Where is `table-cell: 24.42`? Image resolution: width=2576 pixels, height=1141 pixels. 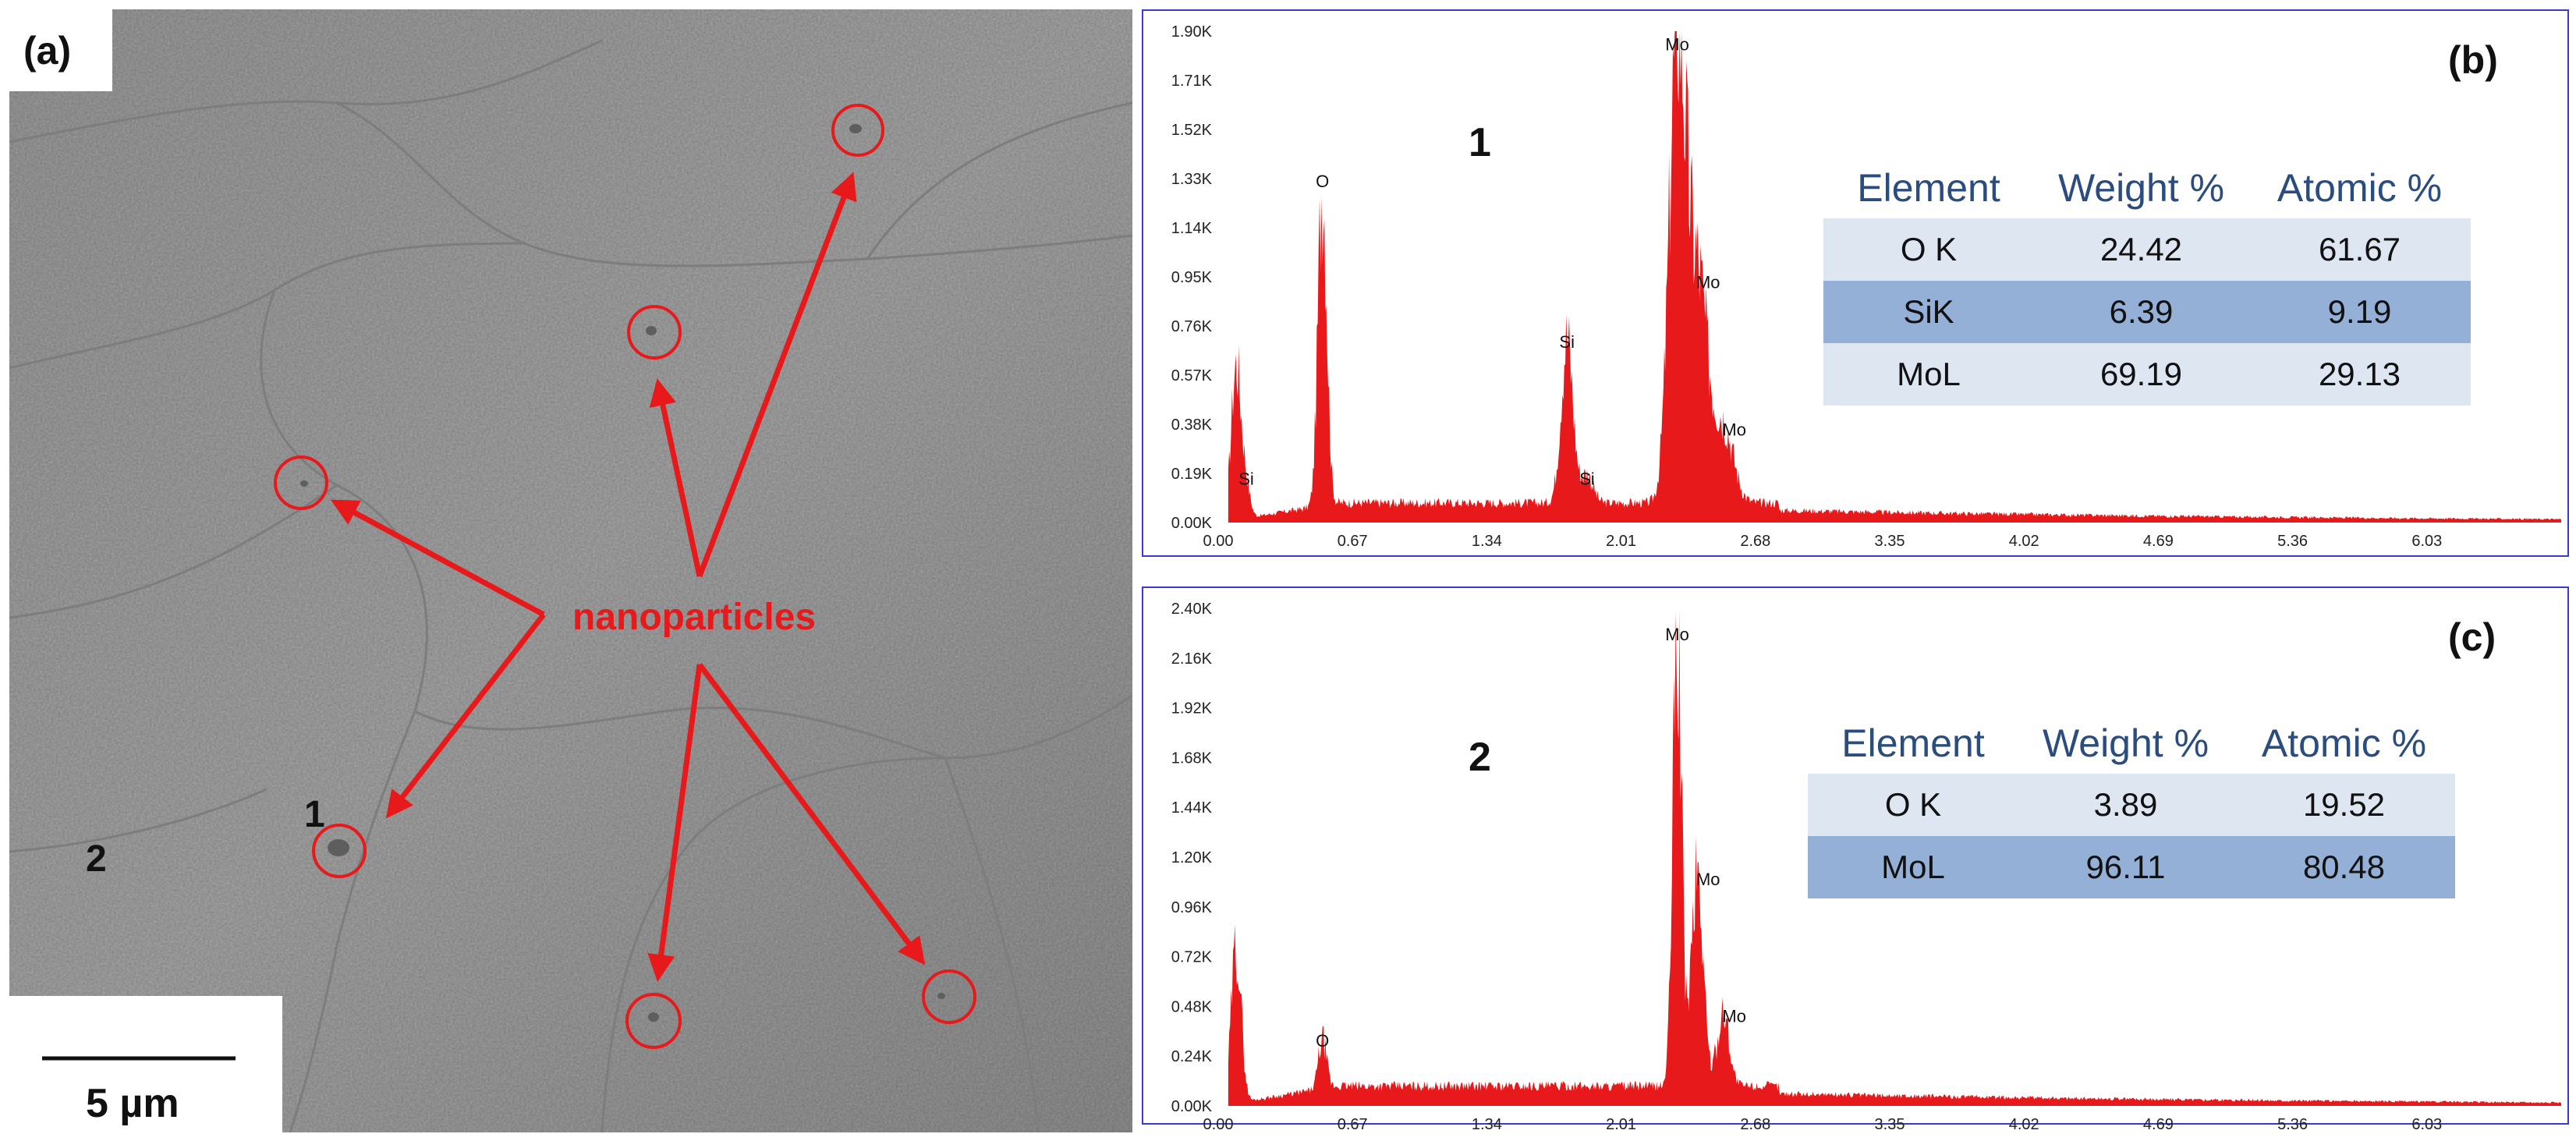
table-cell: 24.42 is located at coordinates (2141, 249).